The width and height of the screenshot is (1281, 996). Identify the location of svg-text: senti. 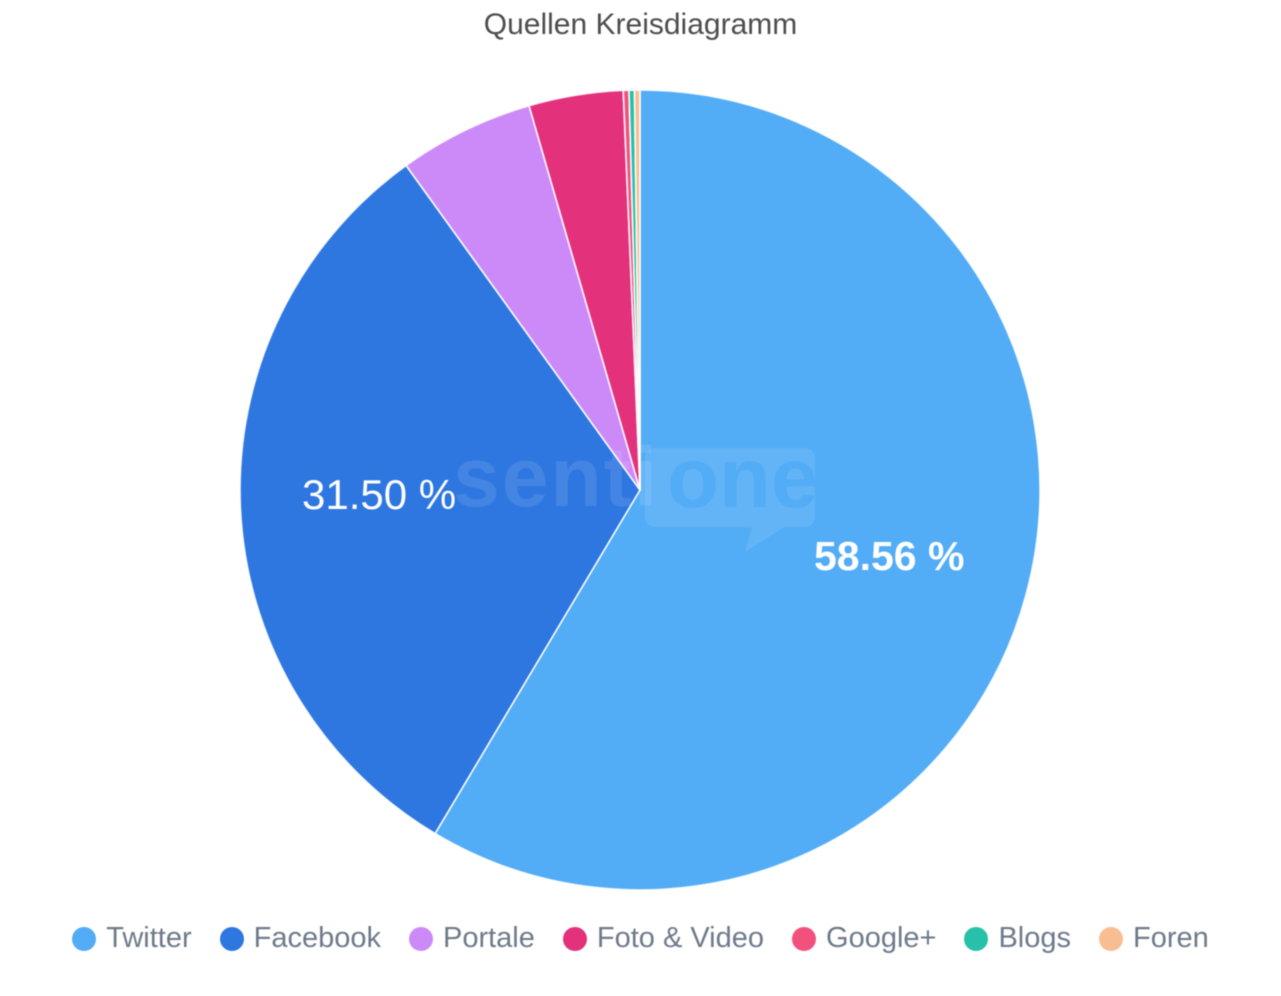
(556, 477).